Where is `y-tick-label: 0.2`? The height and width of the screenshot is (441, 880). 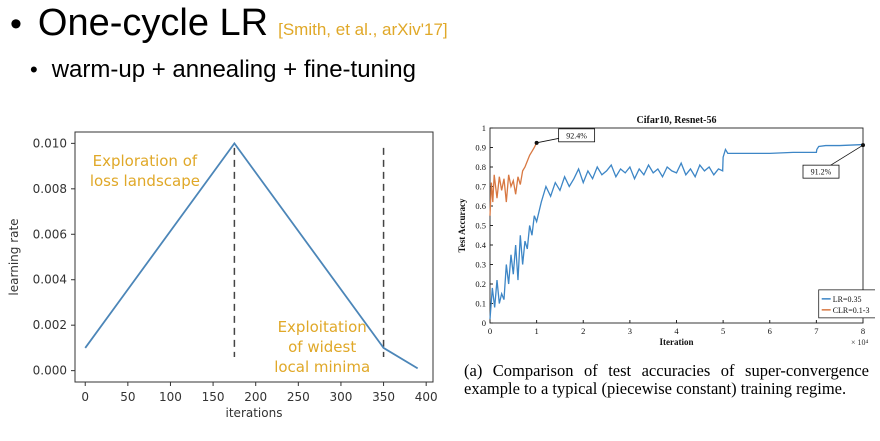 y-tick-label: 0.2 is located at coordinates (480, 284).